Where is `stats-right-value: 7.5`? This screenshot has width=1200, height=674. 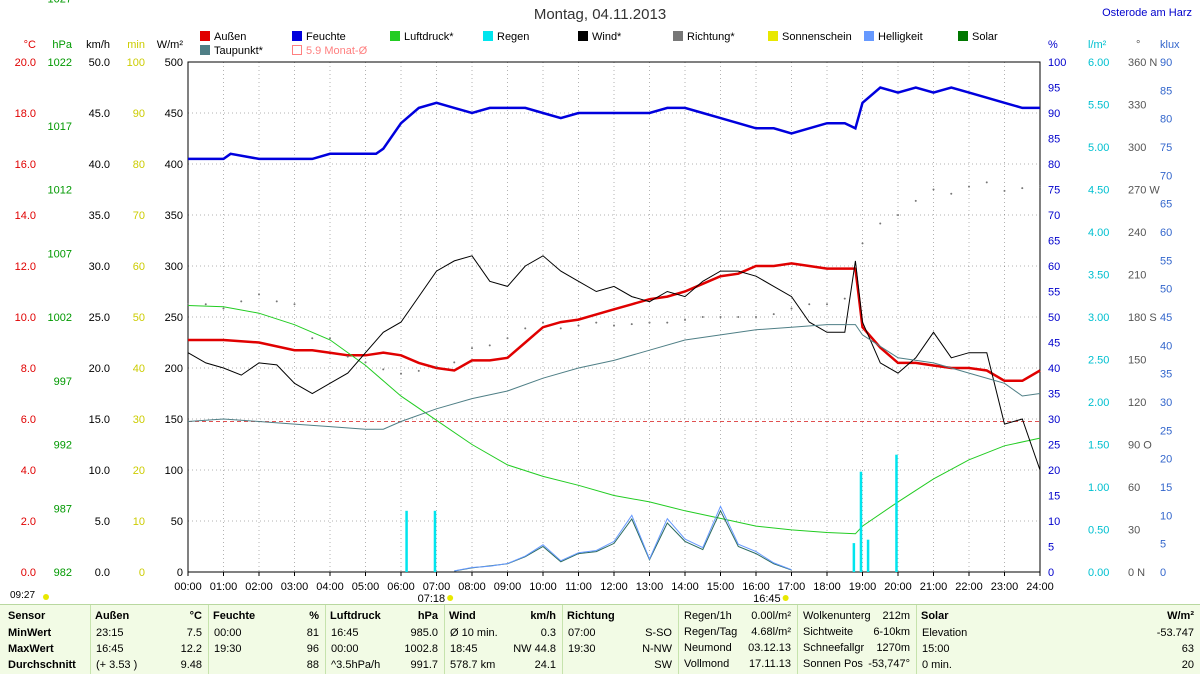
stats-right-value: 7.5 is located at coordinates (194, 633).